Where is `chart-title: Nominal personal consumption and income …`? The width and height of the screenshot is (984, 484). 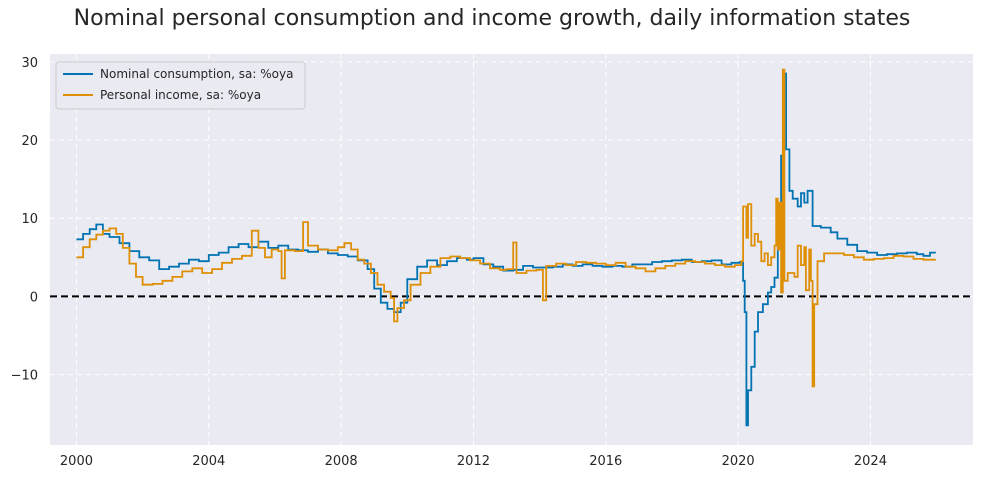 chart-title: Nominal personal consumption and income … is located at coordinates (492, 18).